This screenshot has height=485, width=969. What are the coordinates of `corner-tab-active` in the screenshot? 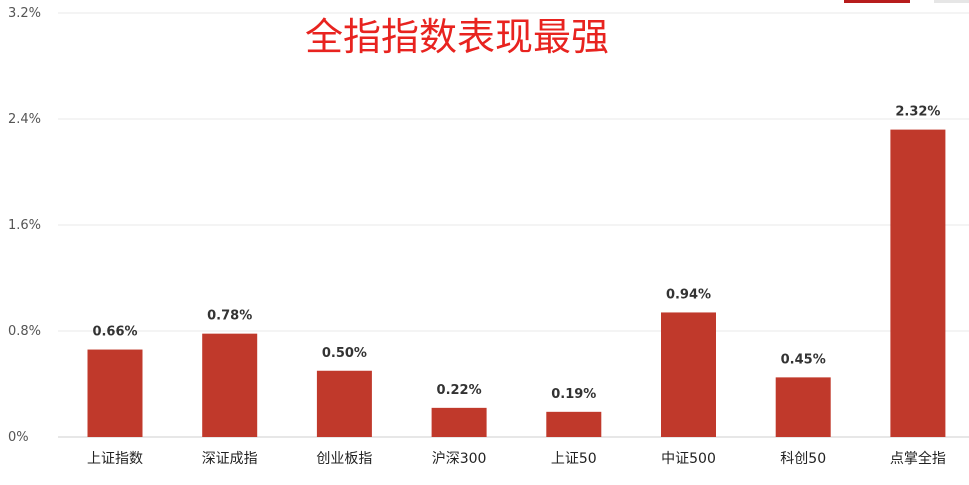 It's located at (877, 1).